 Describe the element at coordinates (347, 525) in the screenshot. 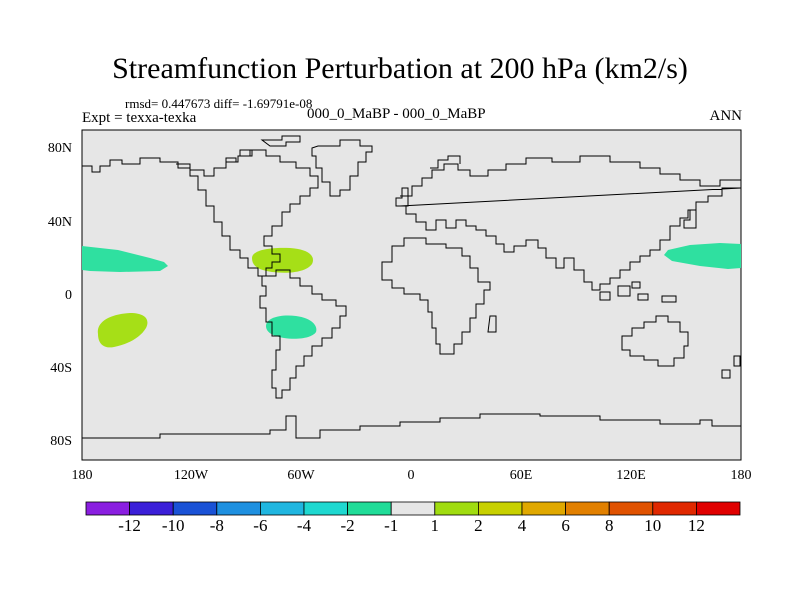

I see `colorbar-label-5: -2` at that location.